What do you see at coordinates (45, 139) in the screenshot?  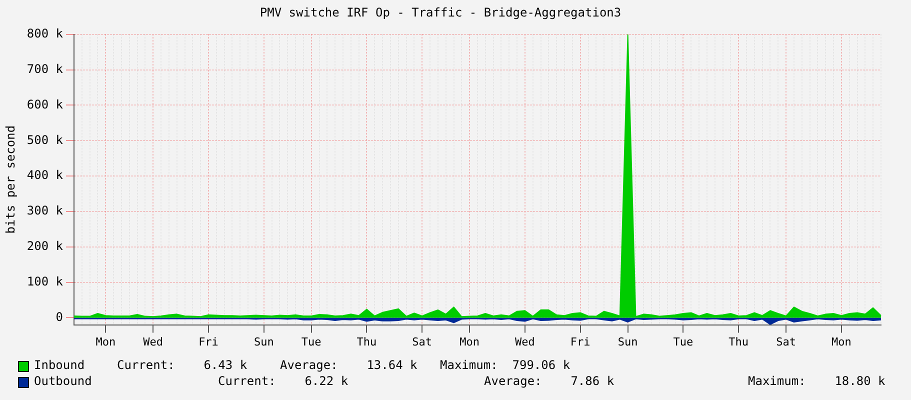 I see `y-tick-label: 500 k` at bounding box center [45, 139].